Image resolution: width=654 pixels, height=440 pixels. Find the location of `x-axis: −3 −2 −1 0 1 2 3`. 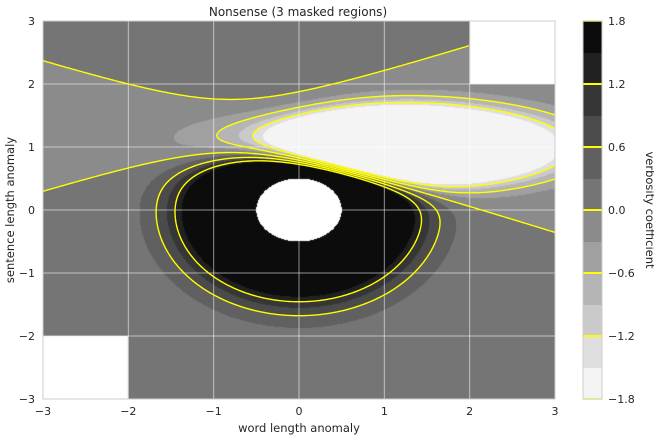

x-axis: −3 −2 −1 0 1 2 3 is located at coordinates (297, 411).